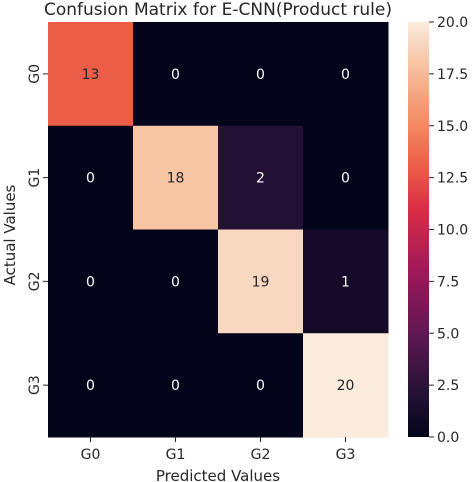 The width and height of the screenshot is (474, 482). What do you see at coordinates (218, 10) in the screenshot?
I see `chart-title: Confusion Matrix for E-CNN(Product rule)` at bounding box center [218, 10].